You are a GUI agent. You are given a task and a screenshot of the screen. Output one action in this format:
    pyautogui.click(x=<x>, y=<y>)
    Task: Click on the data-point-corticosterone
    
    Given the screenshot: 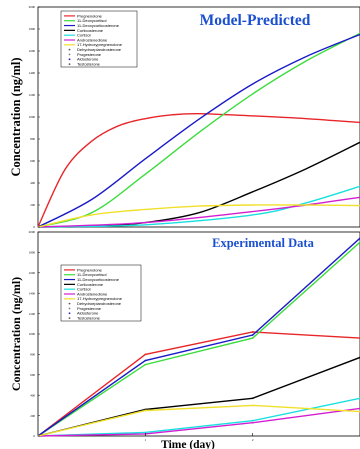 What is the action you would take?
    pyautogui.click(x=252, y=398)
    